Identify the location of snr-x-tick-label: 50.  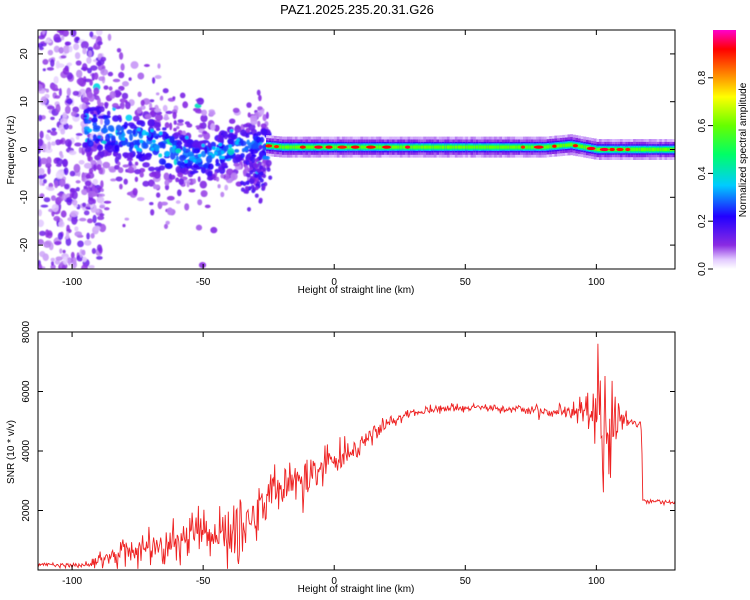
(466, 581).